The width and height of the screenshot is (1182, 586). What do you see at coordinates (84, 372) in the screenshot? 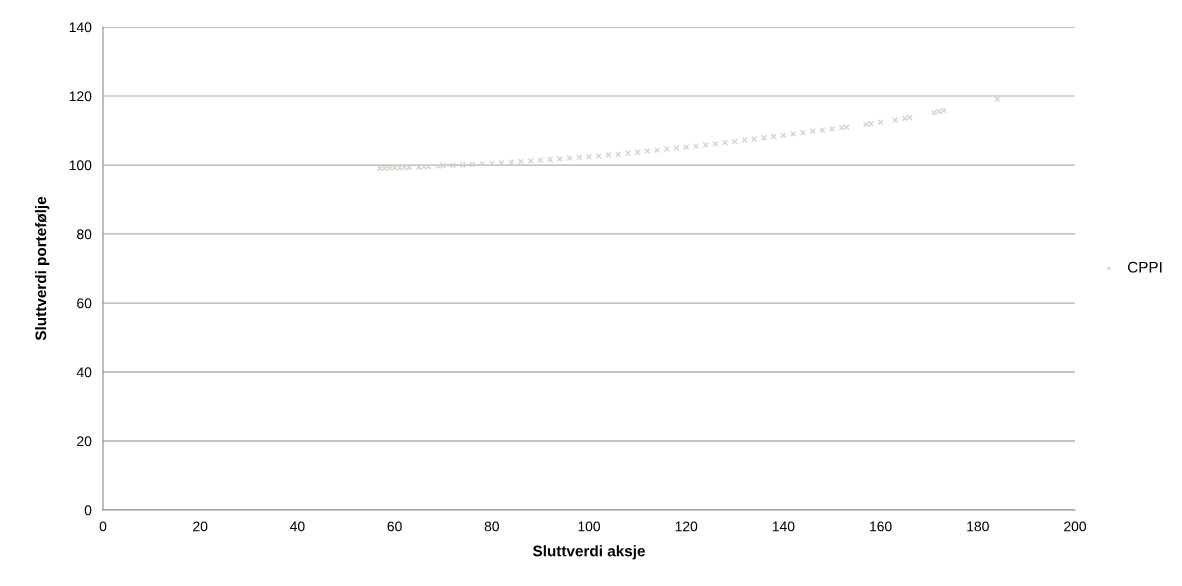
I see `y-tick-label: 40` at bounding box center [84, 372].